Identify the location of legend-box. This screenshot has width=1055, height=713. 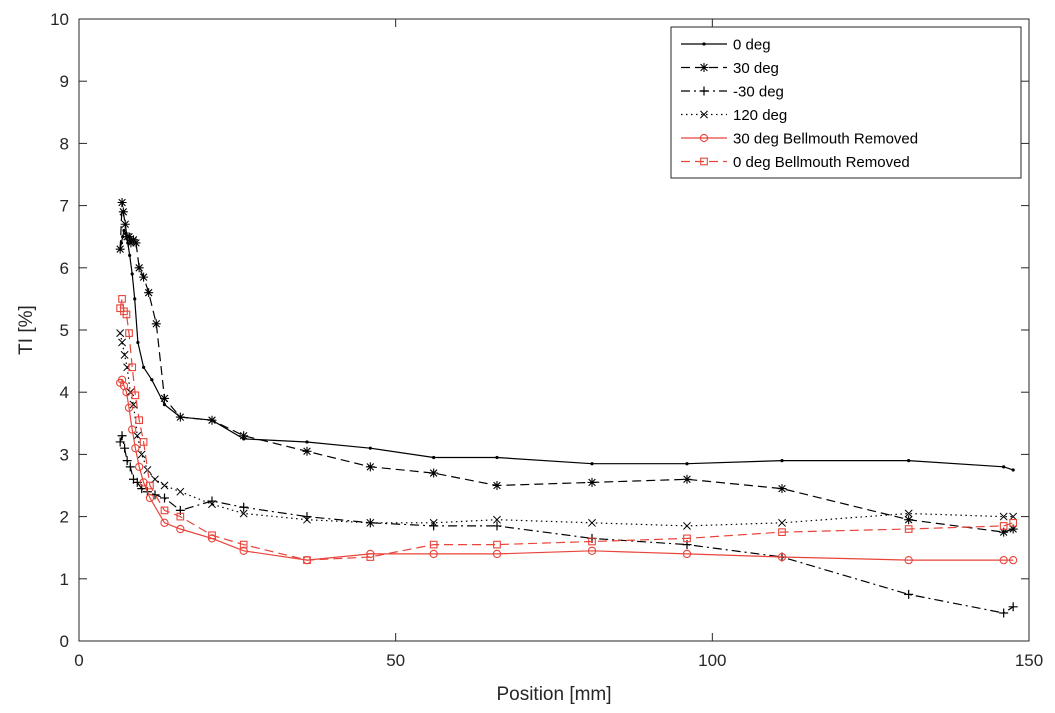
(846, 102).